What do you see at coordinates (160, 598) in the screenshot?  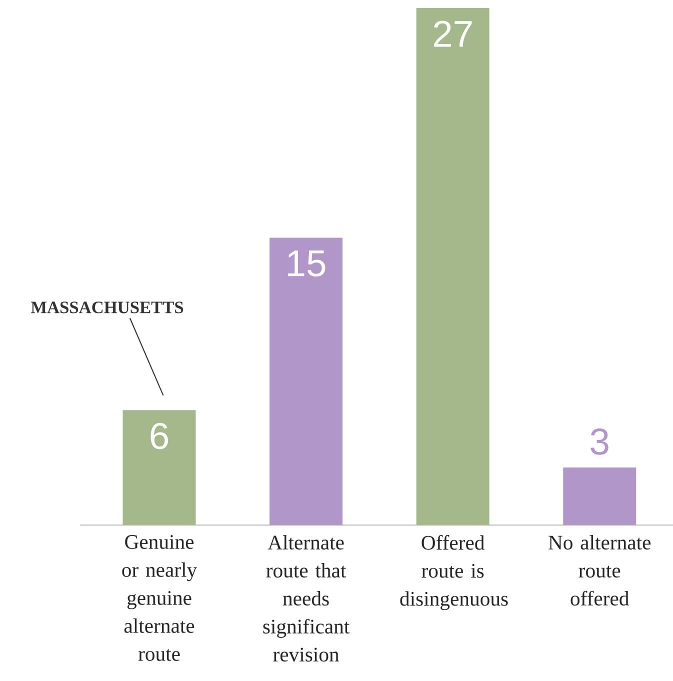 I see `x-tick-label: Genuine or nearly genuine alternate route` at bounding box center [160, 598].